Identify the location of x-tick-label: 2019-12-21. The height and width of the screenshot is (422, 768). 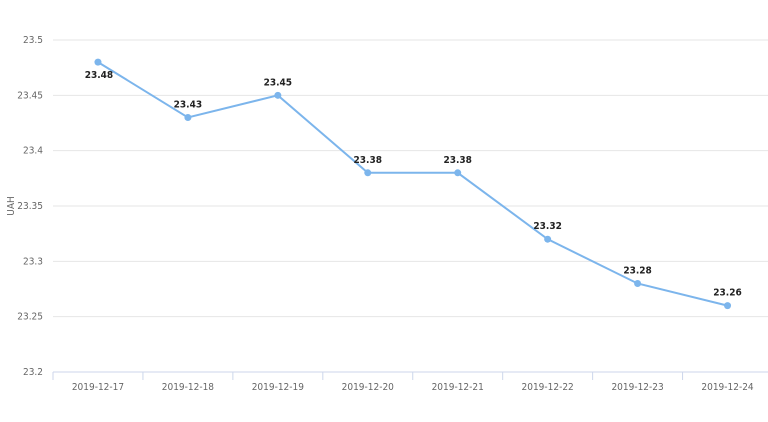
(458, 387).